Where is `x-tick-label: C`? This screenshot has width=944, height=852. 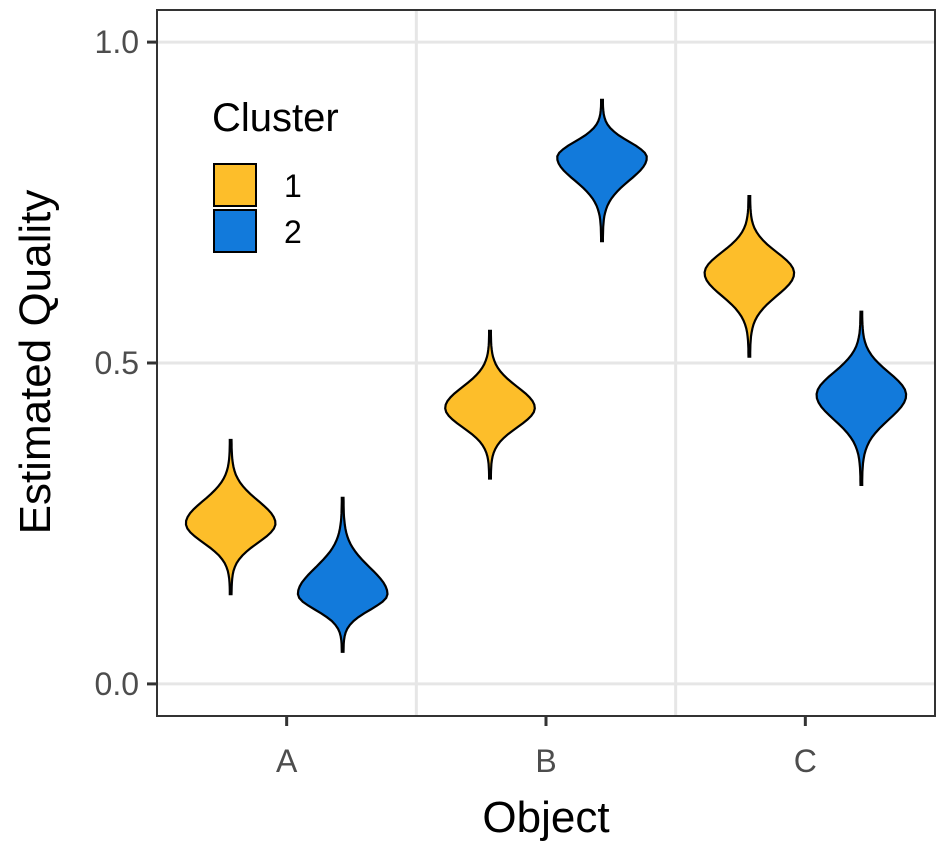
x-tick-label: C is located at coordinates (805, 761).